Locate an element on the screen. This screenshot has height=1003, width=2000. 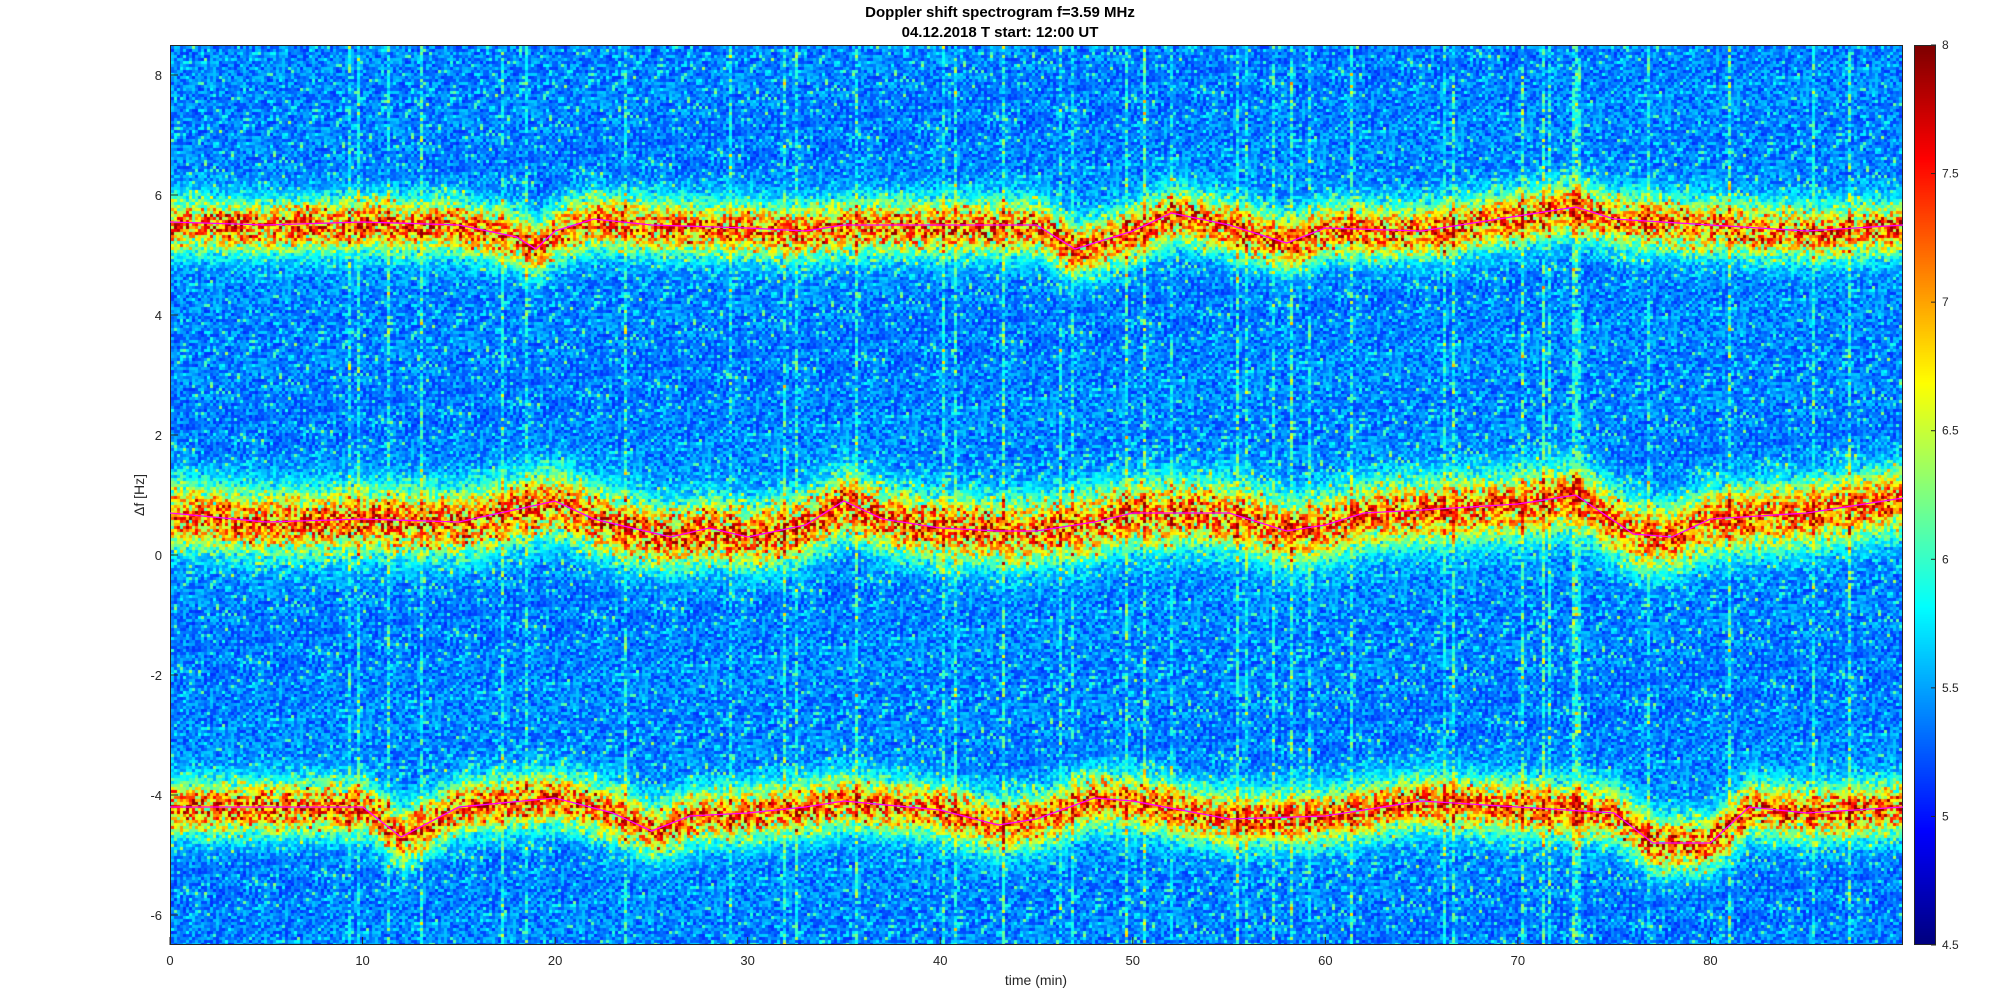
colorbar-tick-label: 7 is located at coordinates (1945, 302).